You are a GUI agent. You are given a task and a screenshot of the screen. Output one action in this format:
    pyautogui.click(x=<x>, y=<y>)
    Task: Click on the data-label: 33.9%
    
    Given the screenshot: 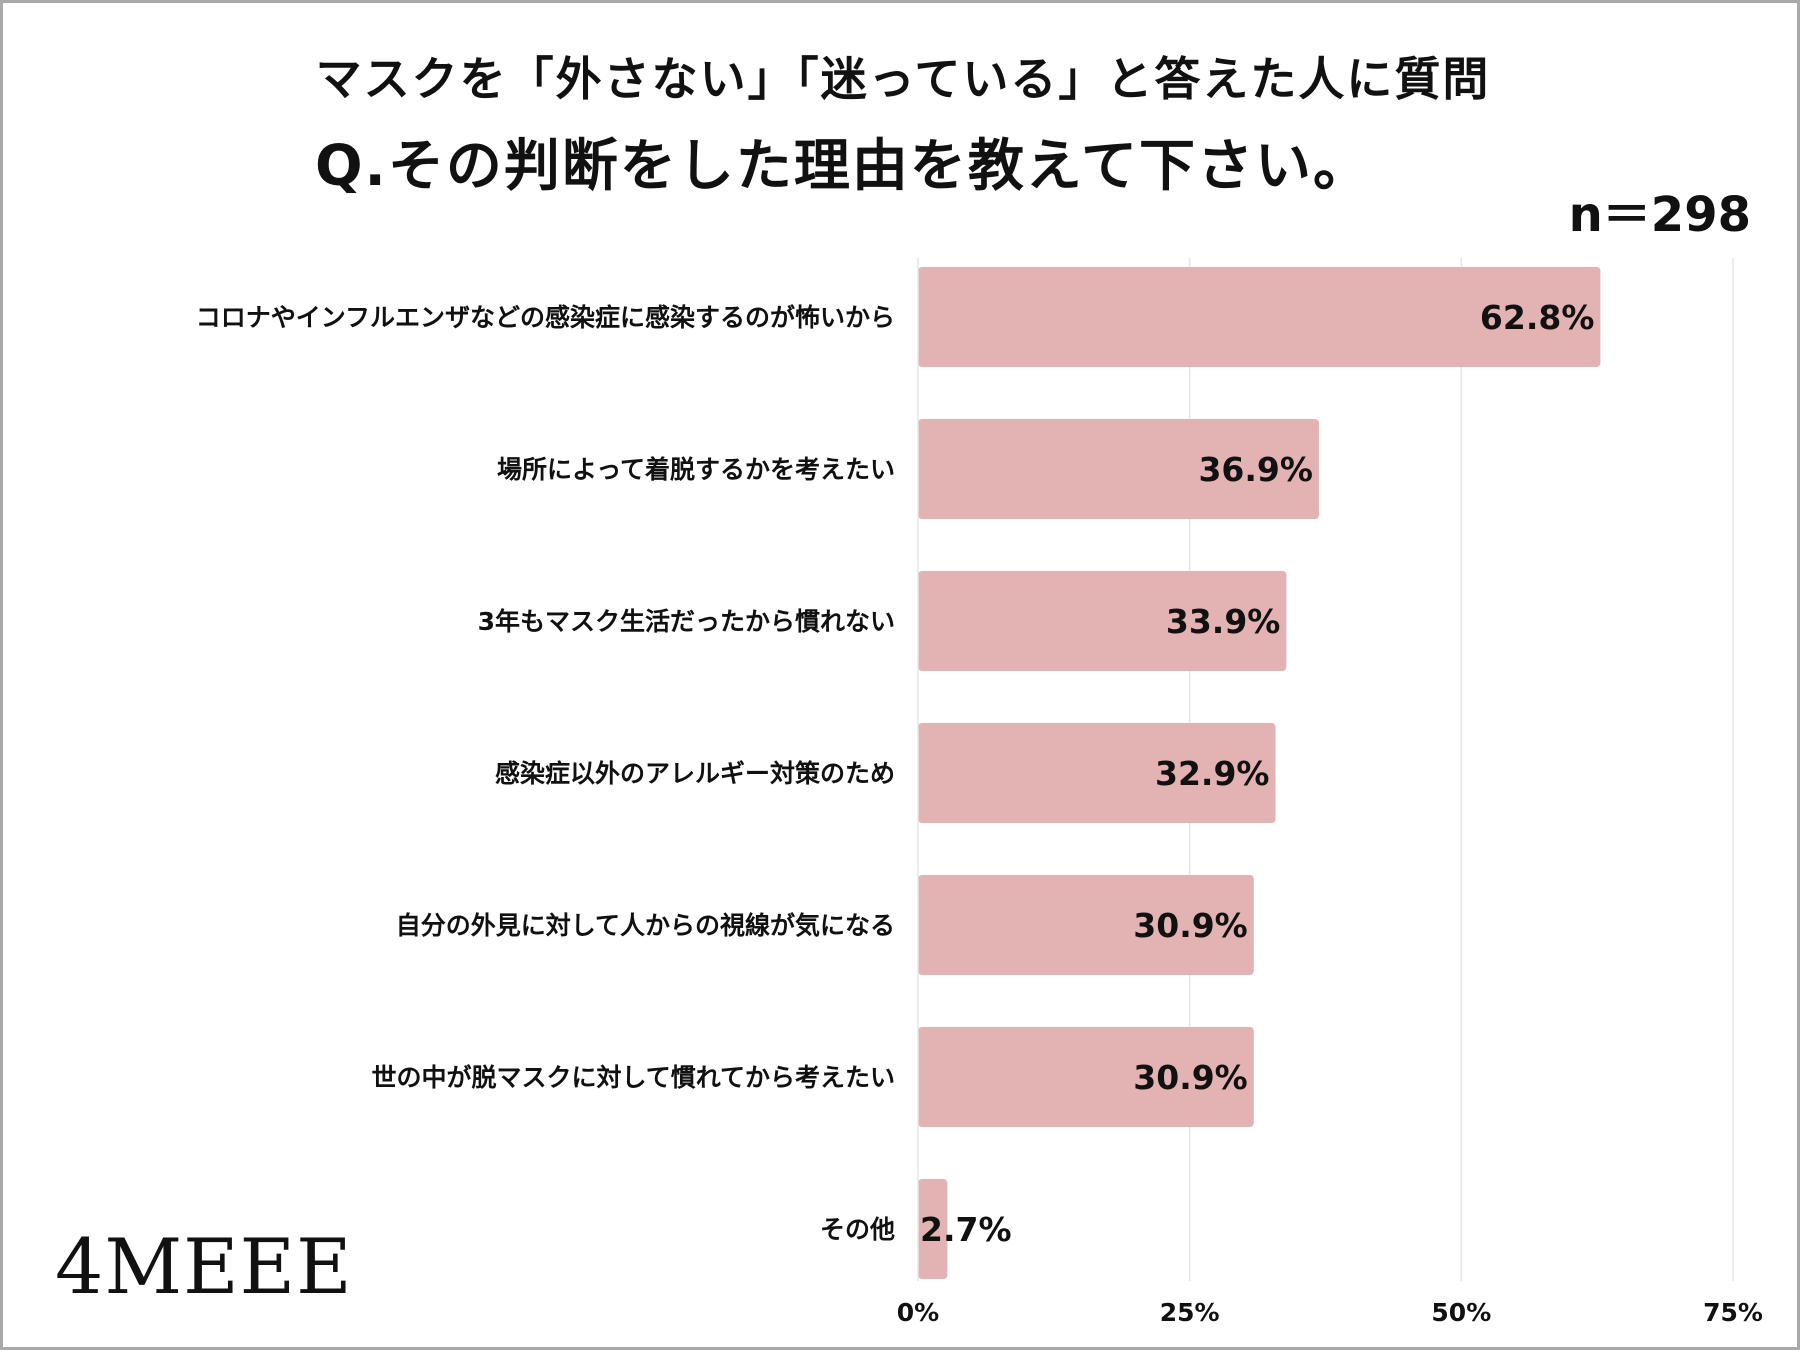 What is the action you would take?
    pyautogui.click(x=1223, y=621)
    